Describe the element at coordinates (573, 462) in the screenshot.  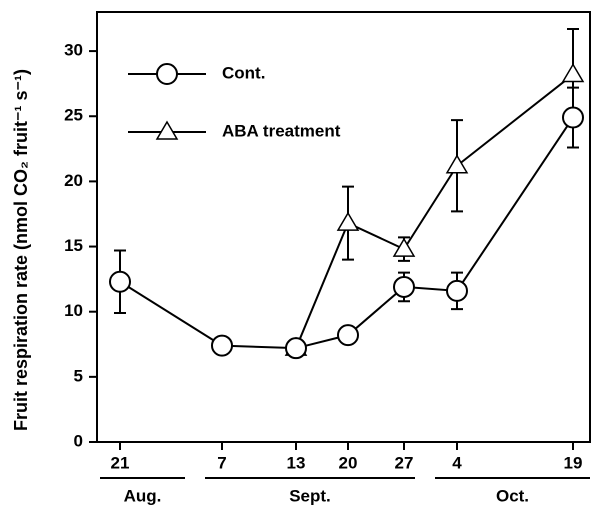
I see `x-tick-label: 19` at that location.